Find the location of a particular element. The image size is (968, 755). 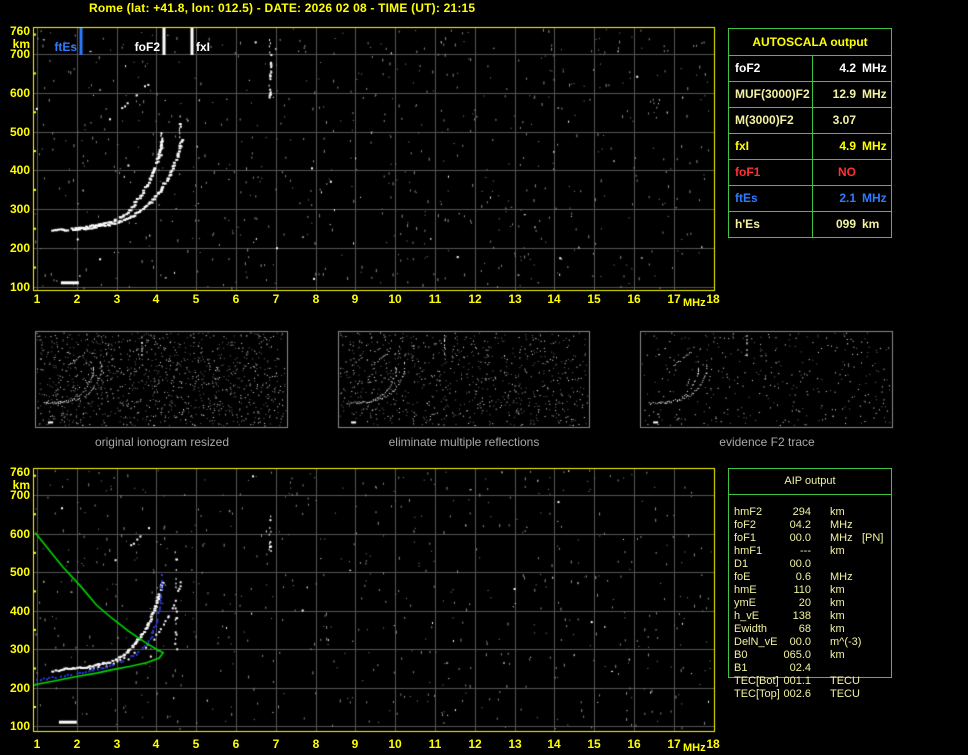

parameter-value: 099 is located at coordinates (845, 224).